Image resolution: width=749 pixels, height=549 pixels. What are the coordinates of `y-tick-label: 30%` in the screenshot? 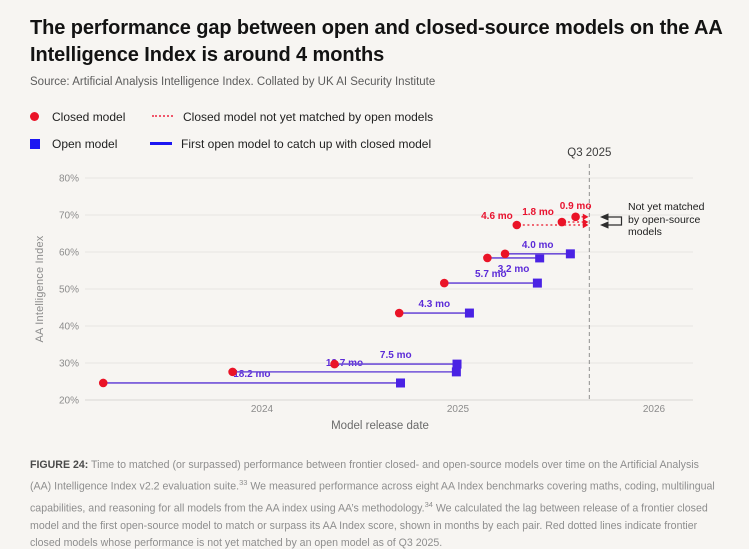 It's located at (69, 364).